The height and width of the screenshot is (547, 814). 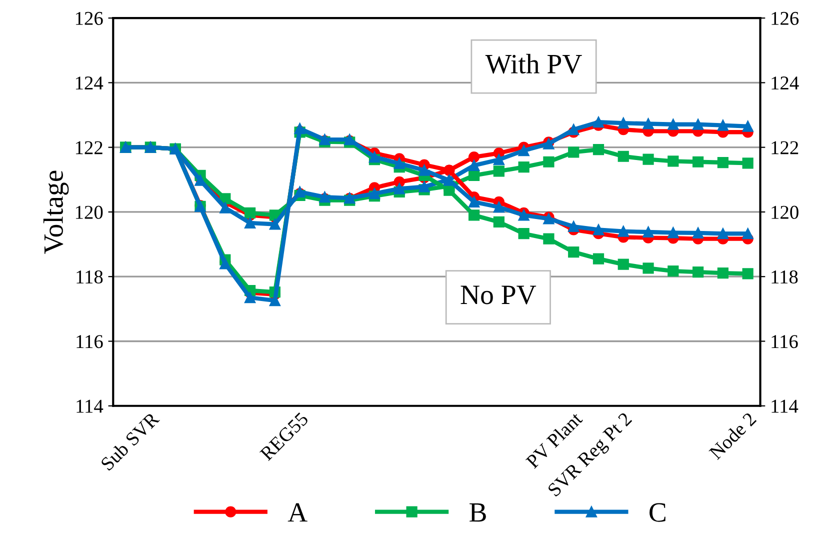 I want to click on y-tick-label: 120, so click(x=89, y=212).